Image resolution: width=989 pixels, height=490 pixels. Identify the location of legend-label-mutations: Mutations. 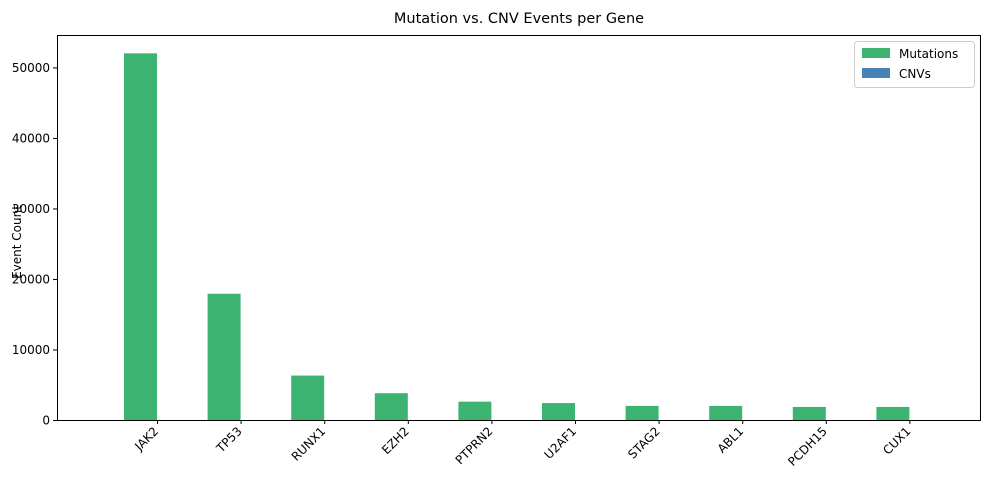
(928, 54).